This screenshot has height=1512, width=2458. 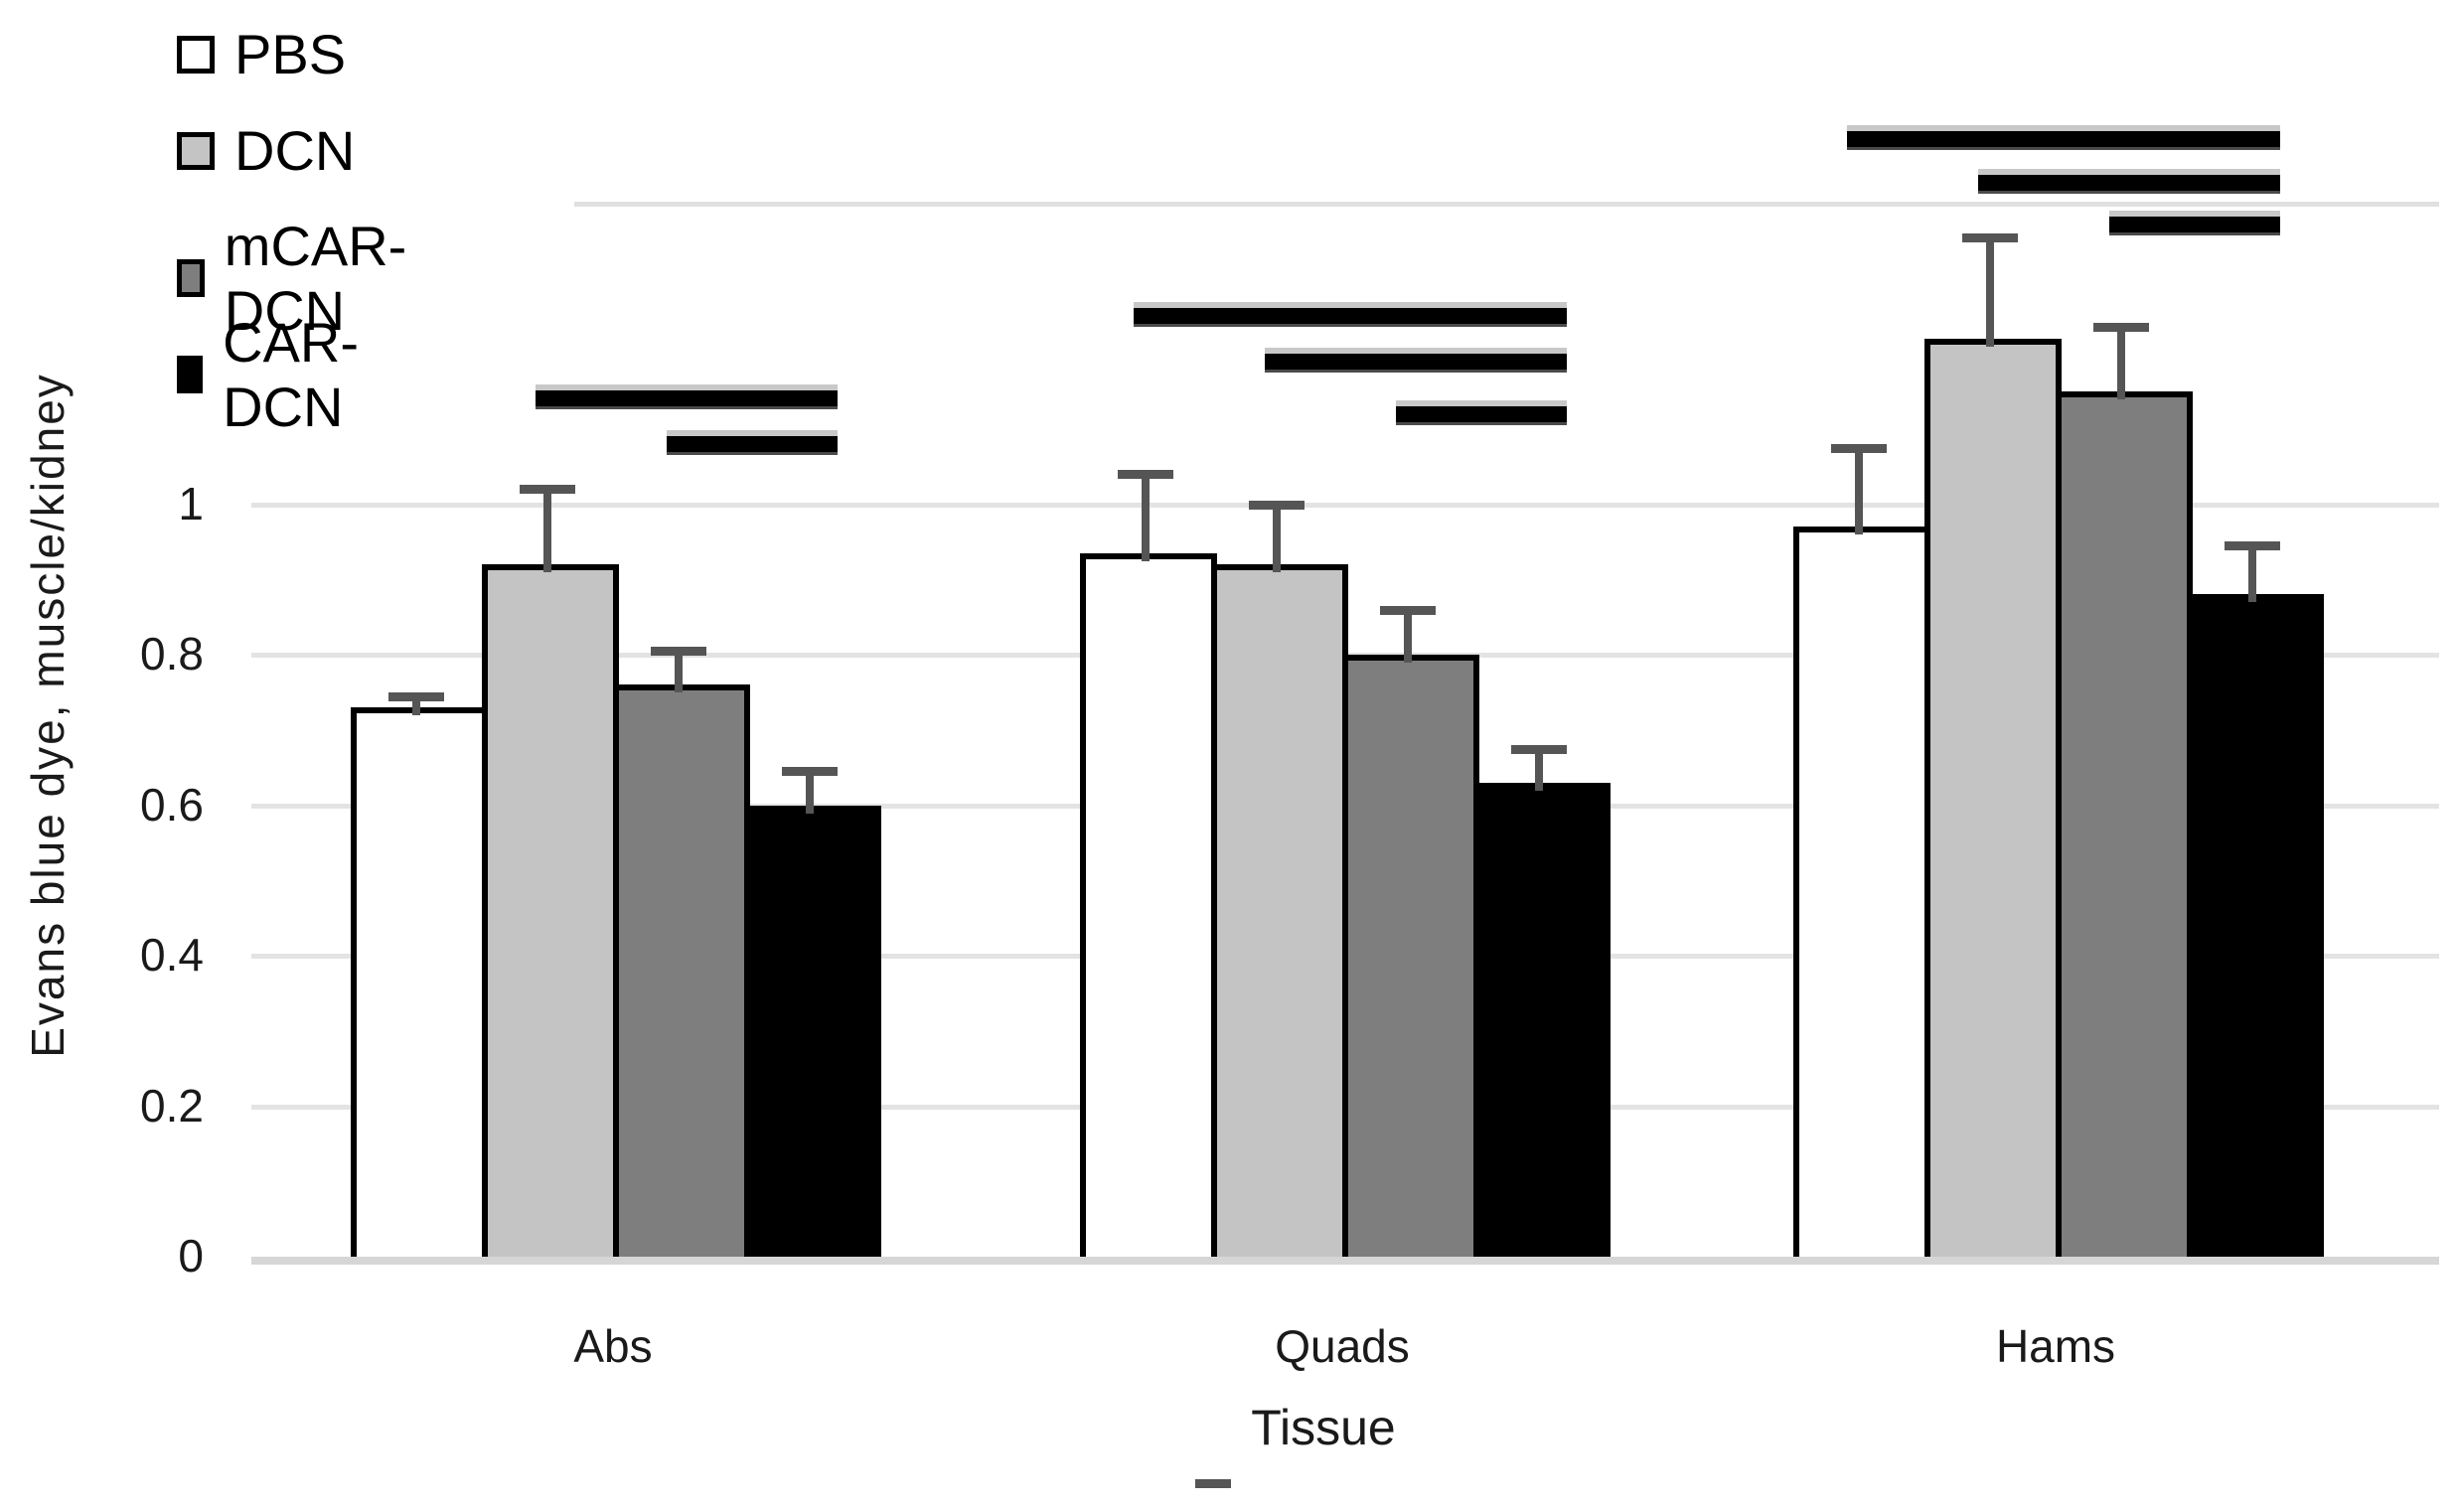 I want to click on top-gridline, so click(x=1507, y=204).